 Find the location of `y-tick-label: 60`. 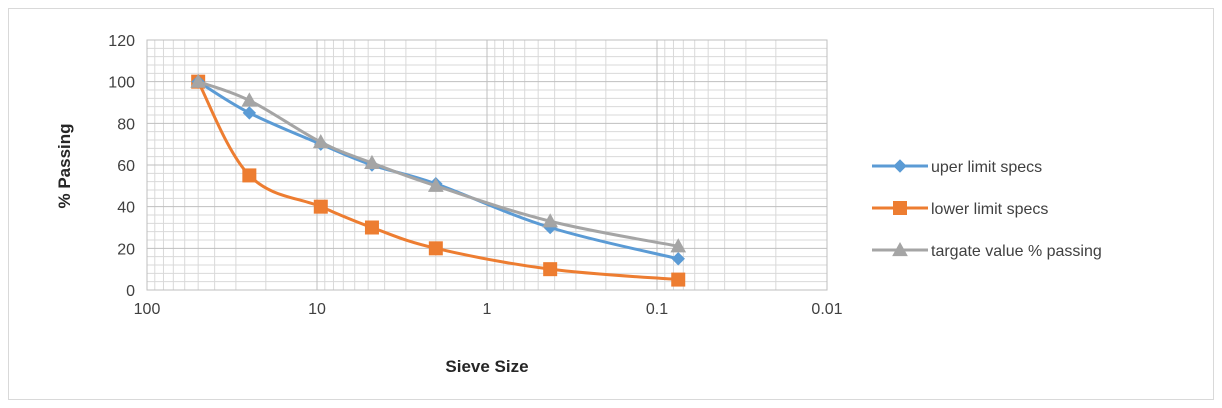

y-tick-label: 60 is located at coordinates (126, 166).